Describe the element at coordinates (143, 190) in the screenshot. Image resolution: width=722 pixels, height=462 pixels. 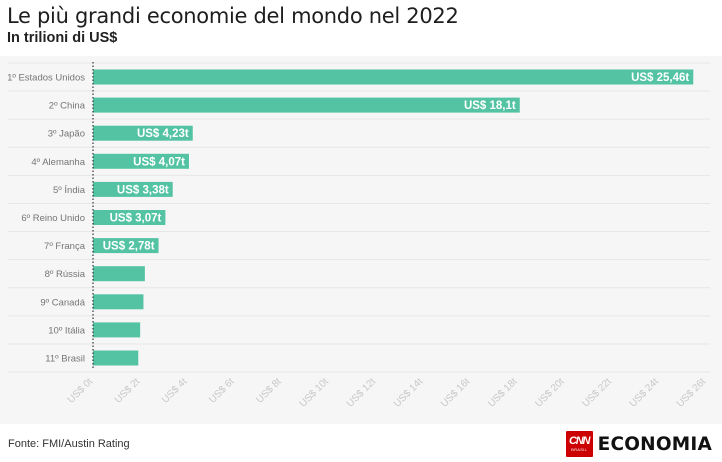
I see `data-label: US$ 3,38t` at that location.